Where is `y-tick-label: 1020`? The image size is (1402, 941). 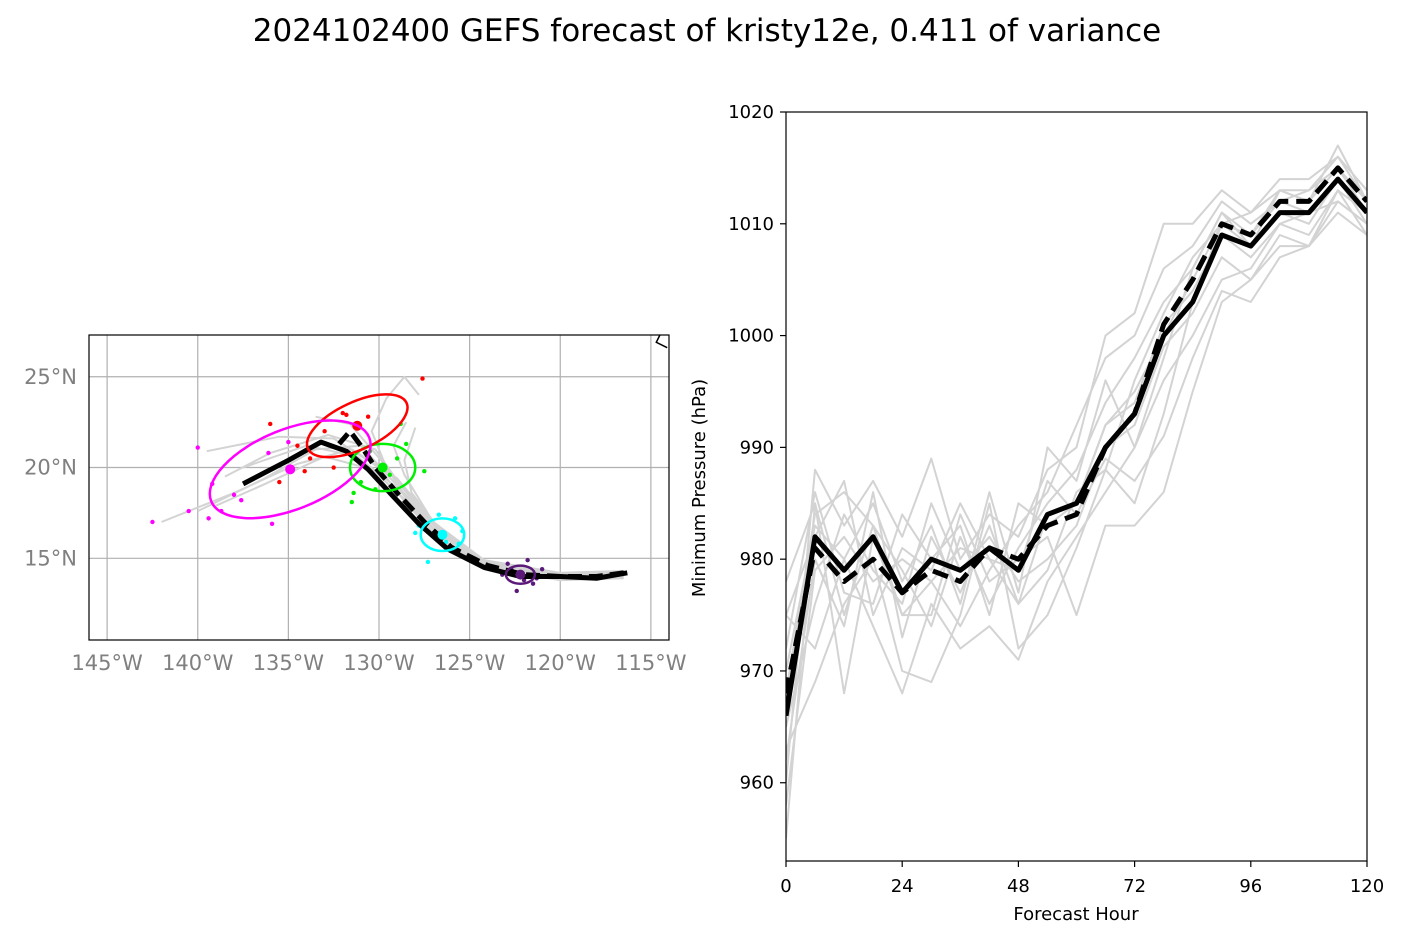
y-tick-label: 1020 is located at coordinates (751, 112).